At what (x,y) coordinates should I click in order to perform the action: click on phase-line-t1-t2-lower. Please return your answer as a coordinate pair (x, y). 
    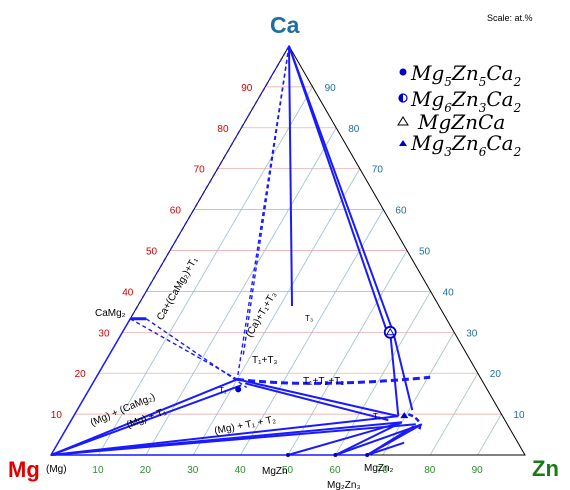
    Looking at the image, I should click on (316, 402).